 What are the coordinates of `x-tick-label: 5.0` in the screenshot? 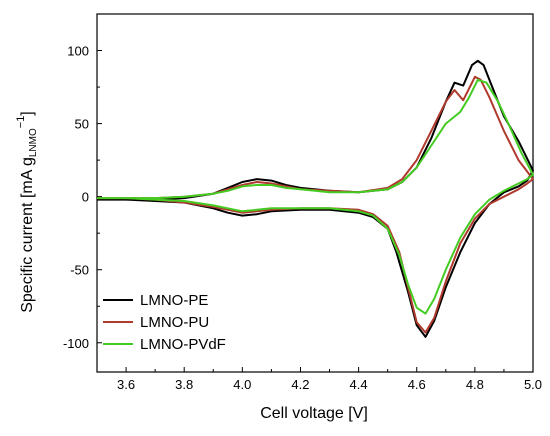 It's located at (533, 384).